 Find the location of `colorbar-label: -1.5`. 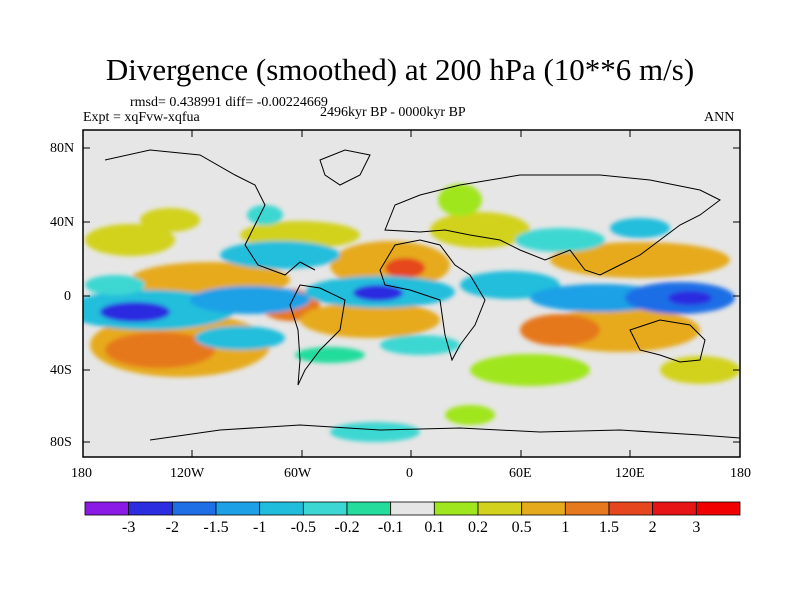

colorbar-label: -1.5 is located at coordinates (215, 527).